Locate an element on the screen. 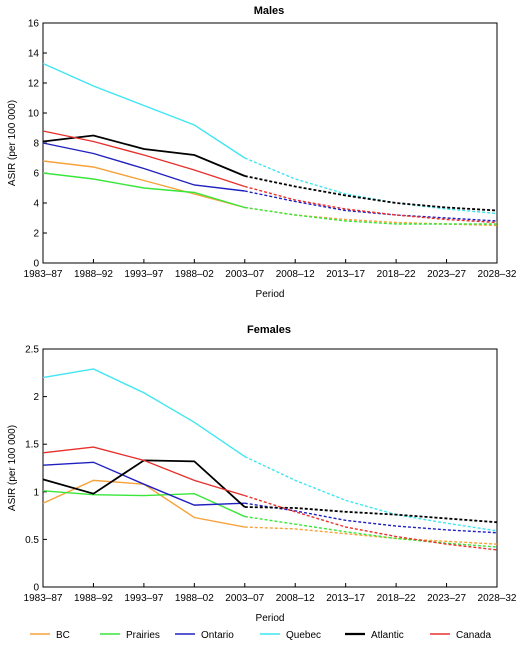  males-quebec-line-projected is located at coordinates (371, 186).